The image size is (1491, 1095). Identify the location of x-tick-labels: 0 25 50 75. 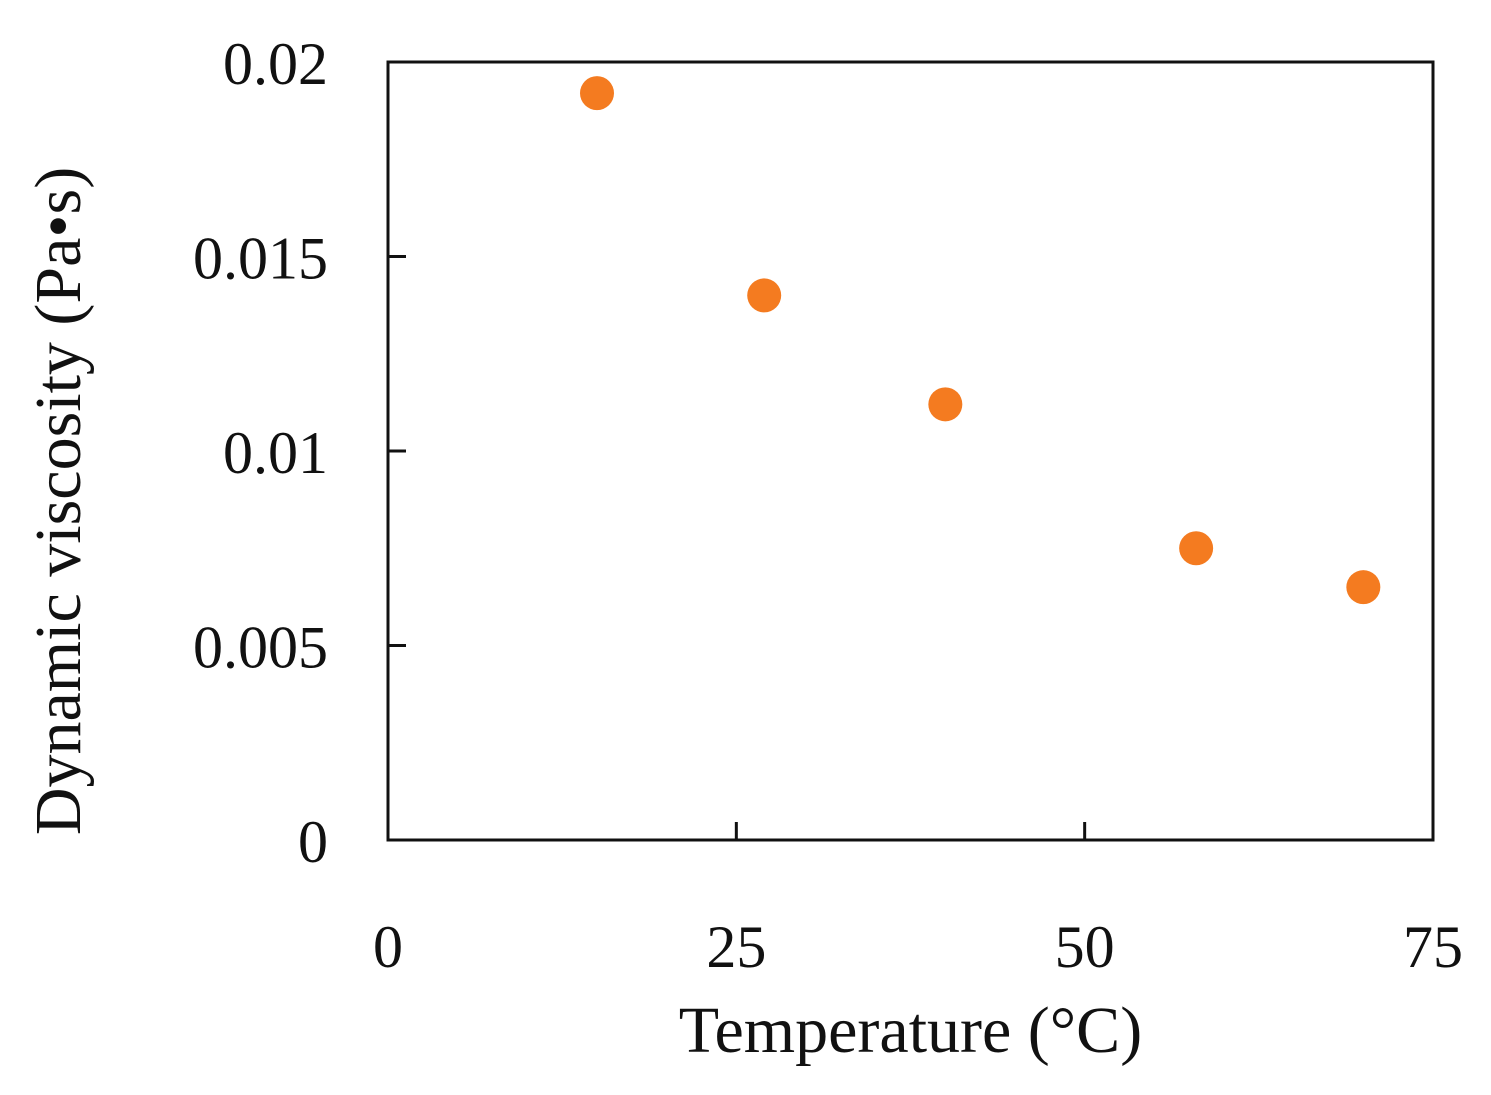
(918, 947).